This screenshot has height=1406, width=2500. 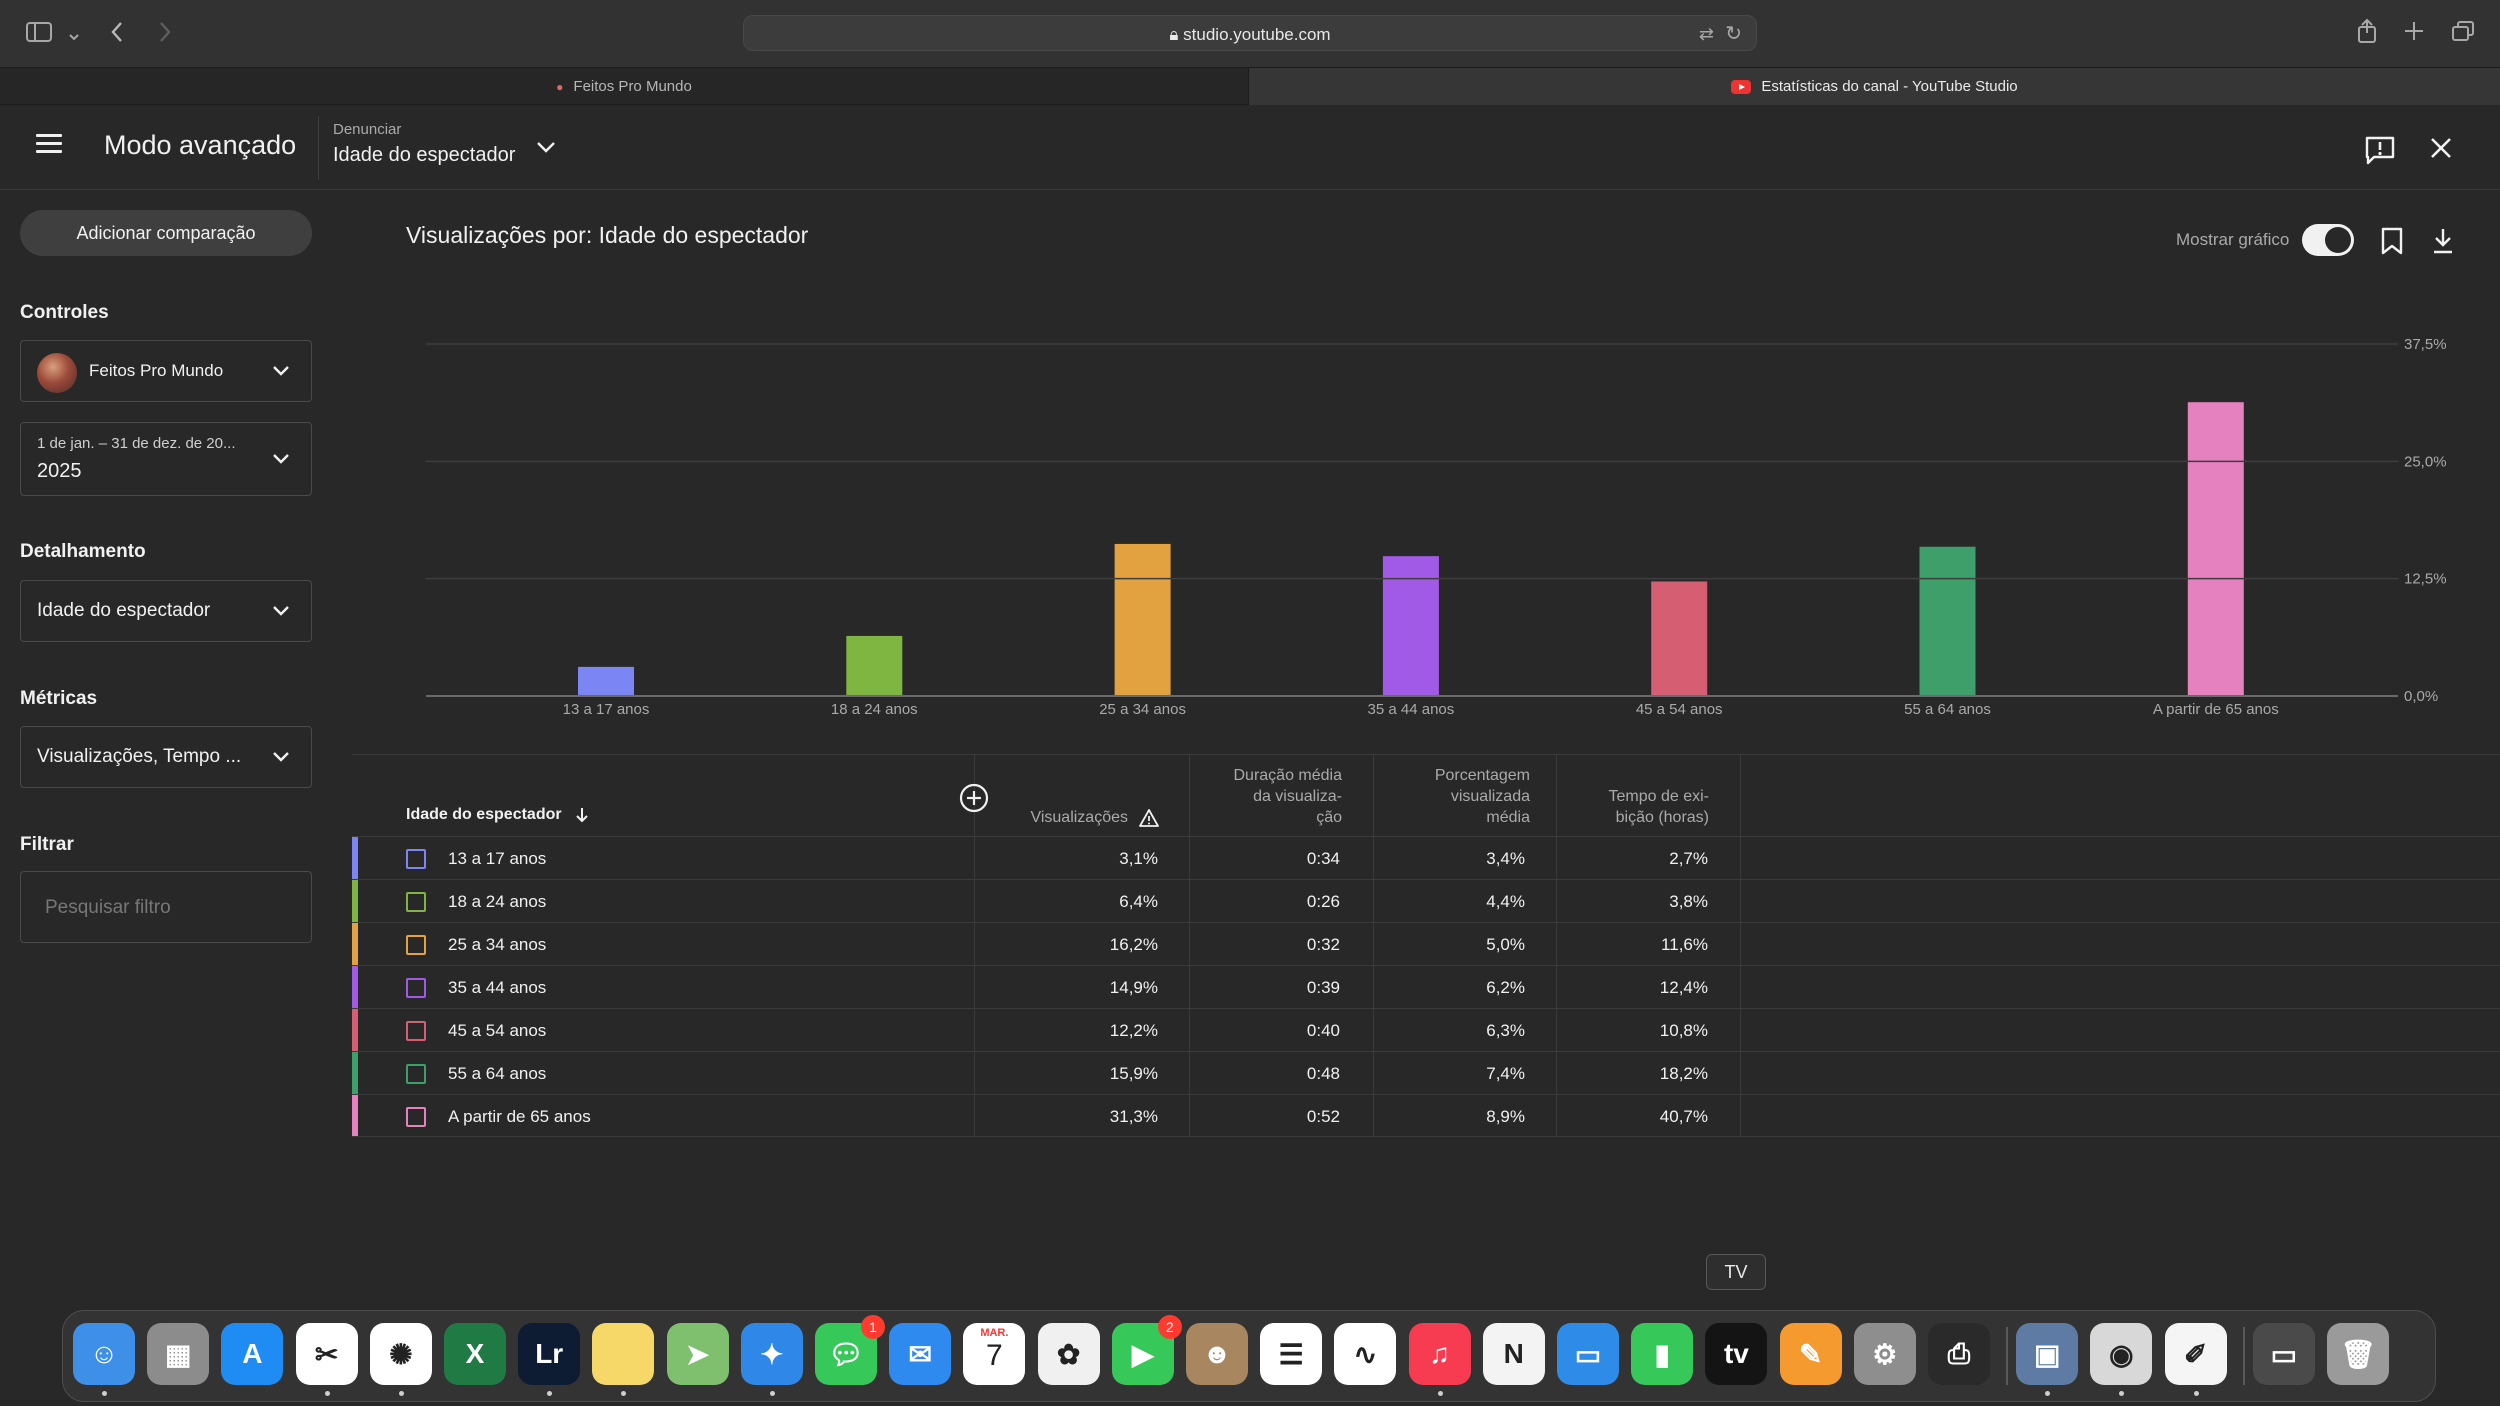 I want to click on avg-duration-column-header: Duração média da visualiza- ção, so click(x=1288, y=796).